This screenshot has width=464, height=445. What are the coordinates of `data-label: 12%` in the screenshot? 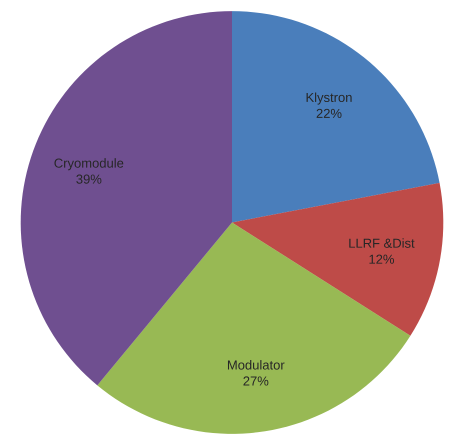 It's located at (381, 259).